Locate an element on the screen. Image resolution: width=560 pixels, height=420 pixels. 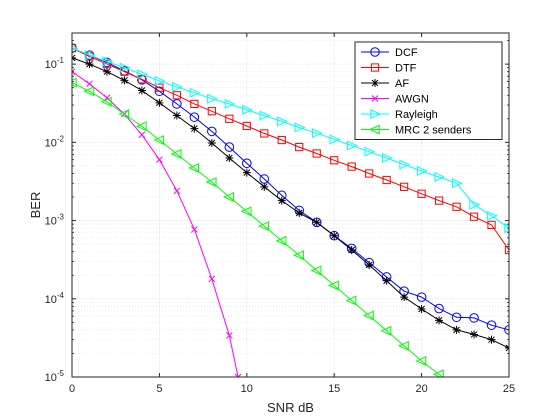
y-tick-label: 10⁻⁴ is located at coordinates (55, 298).